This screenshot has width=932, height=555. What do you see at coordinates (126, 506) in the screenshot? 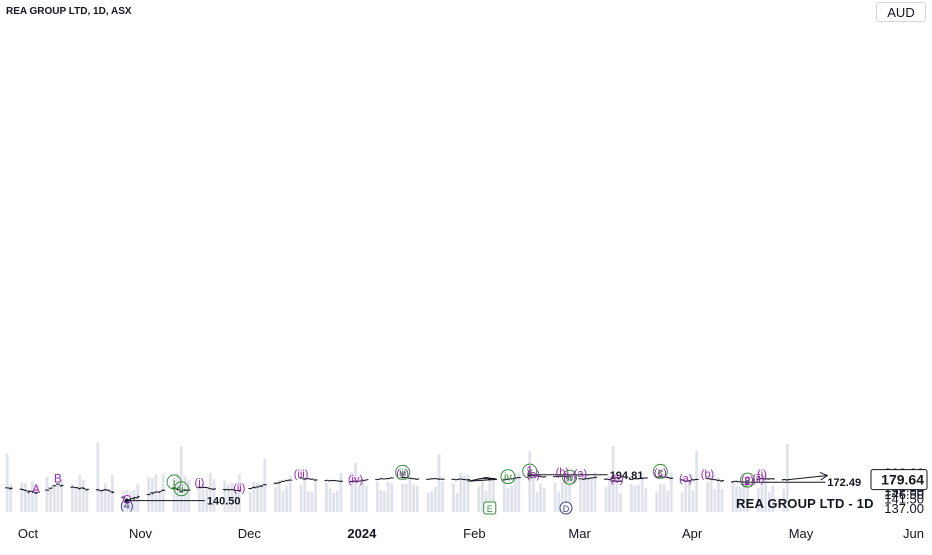
I see `wave-label-text: (4)` at bounding box center [126, 506].